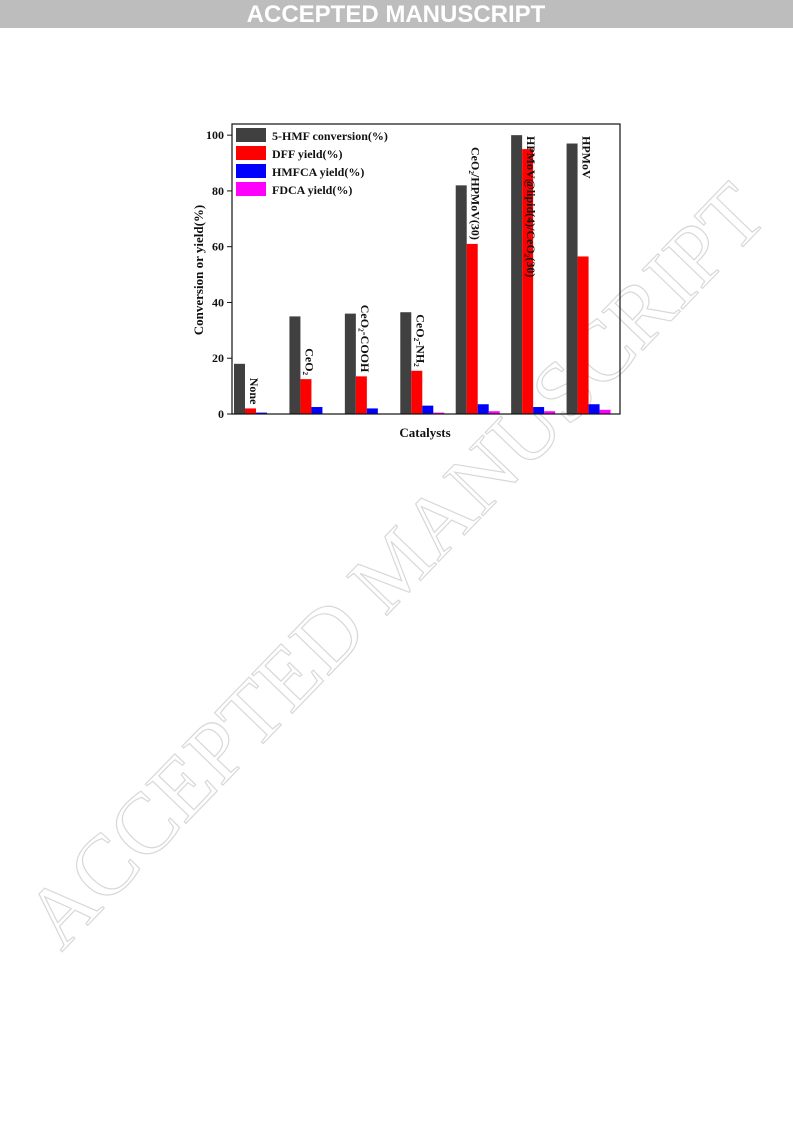 Image resolution: width=793 pixels, height=1121 pixels. What do you see at coordinates (218, 302) in the screenshot?
I see `y-tick-label: 40` at bounding box center [218, 302].